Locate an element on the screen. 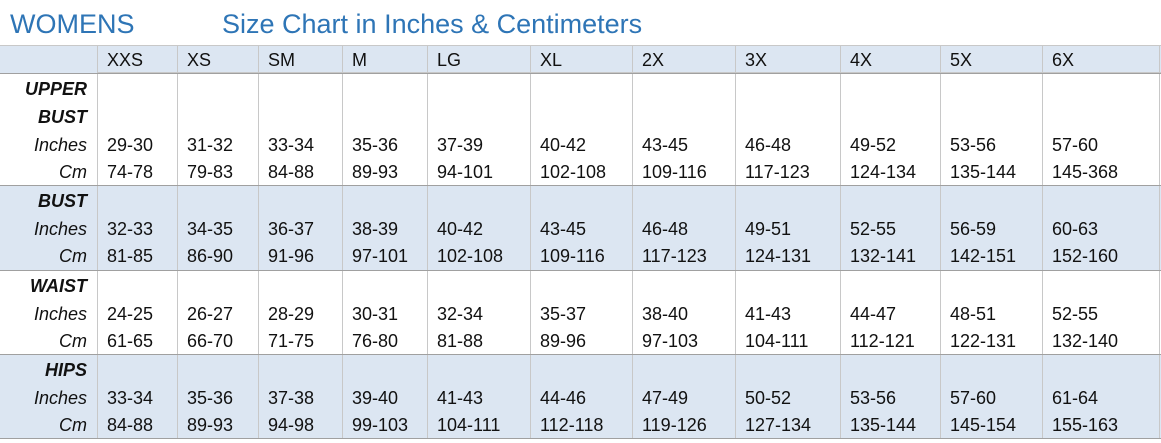 The width and height of the screenshot is (1161, 443). size-header: 6X is located at coordinates (1063, 60).